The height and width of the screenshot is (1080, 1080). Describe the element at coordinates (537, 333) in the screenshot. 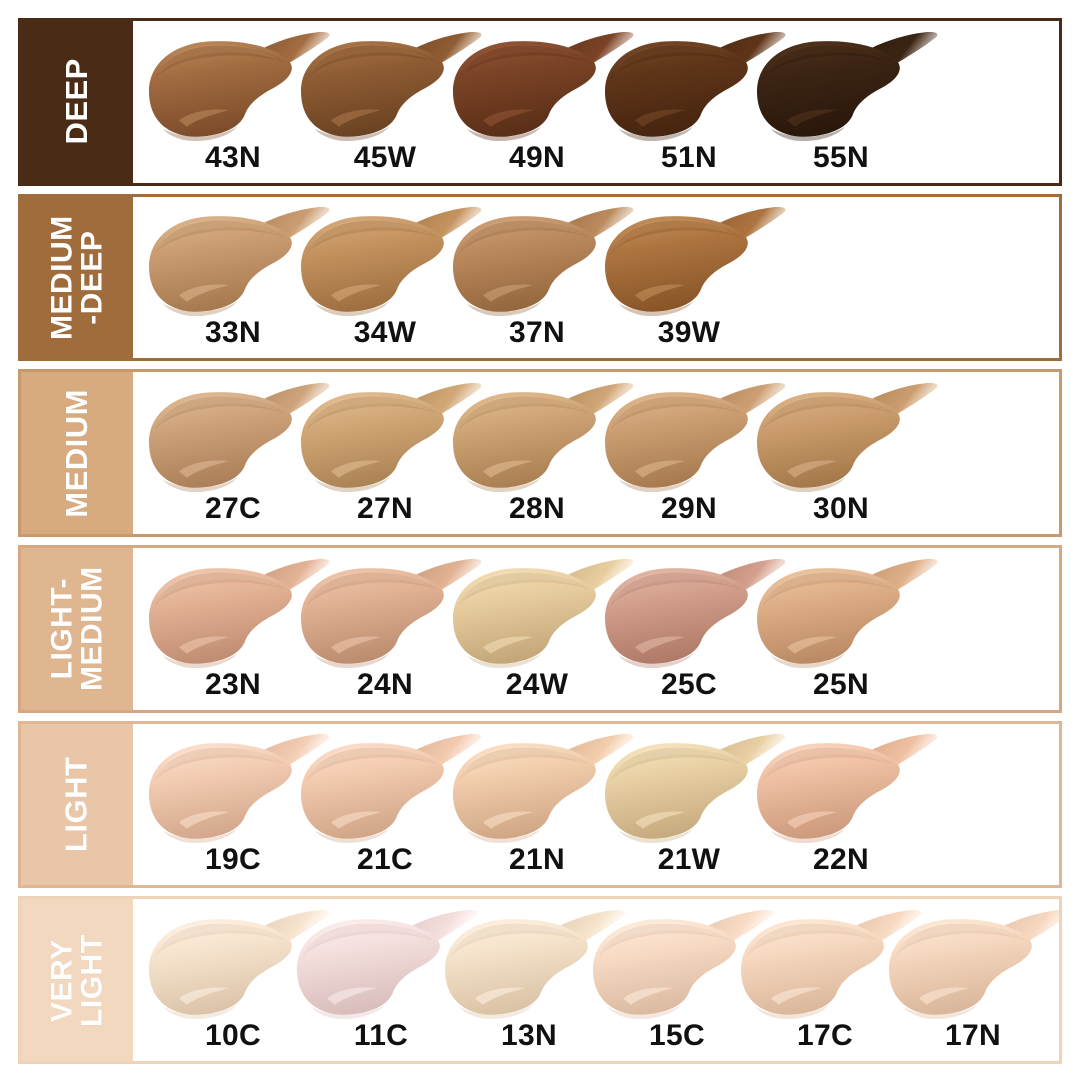

I see `shade-code-label: 37N` at that location.